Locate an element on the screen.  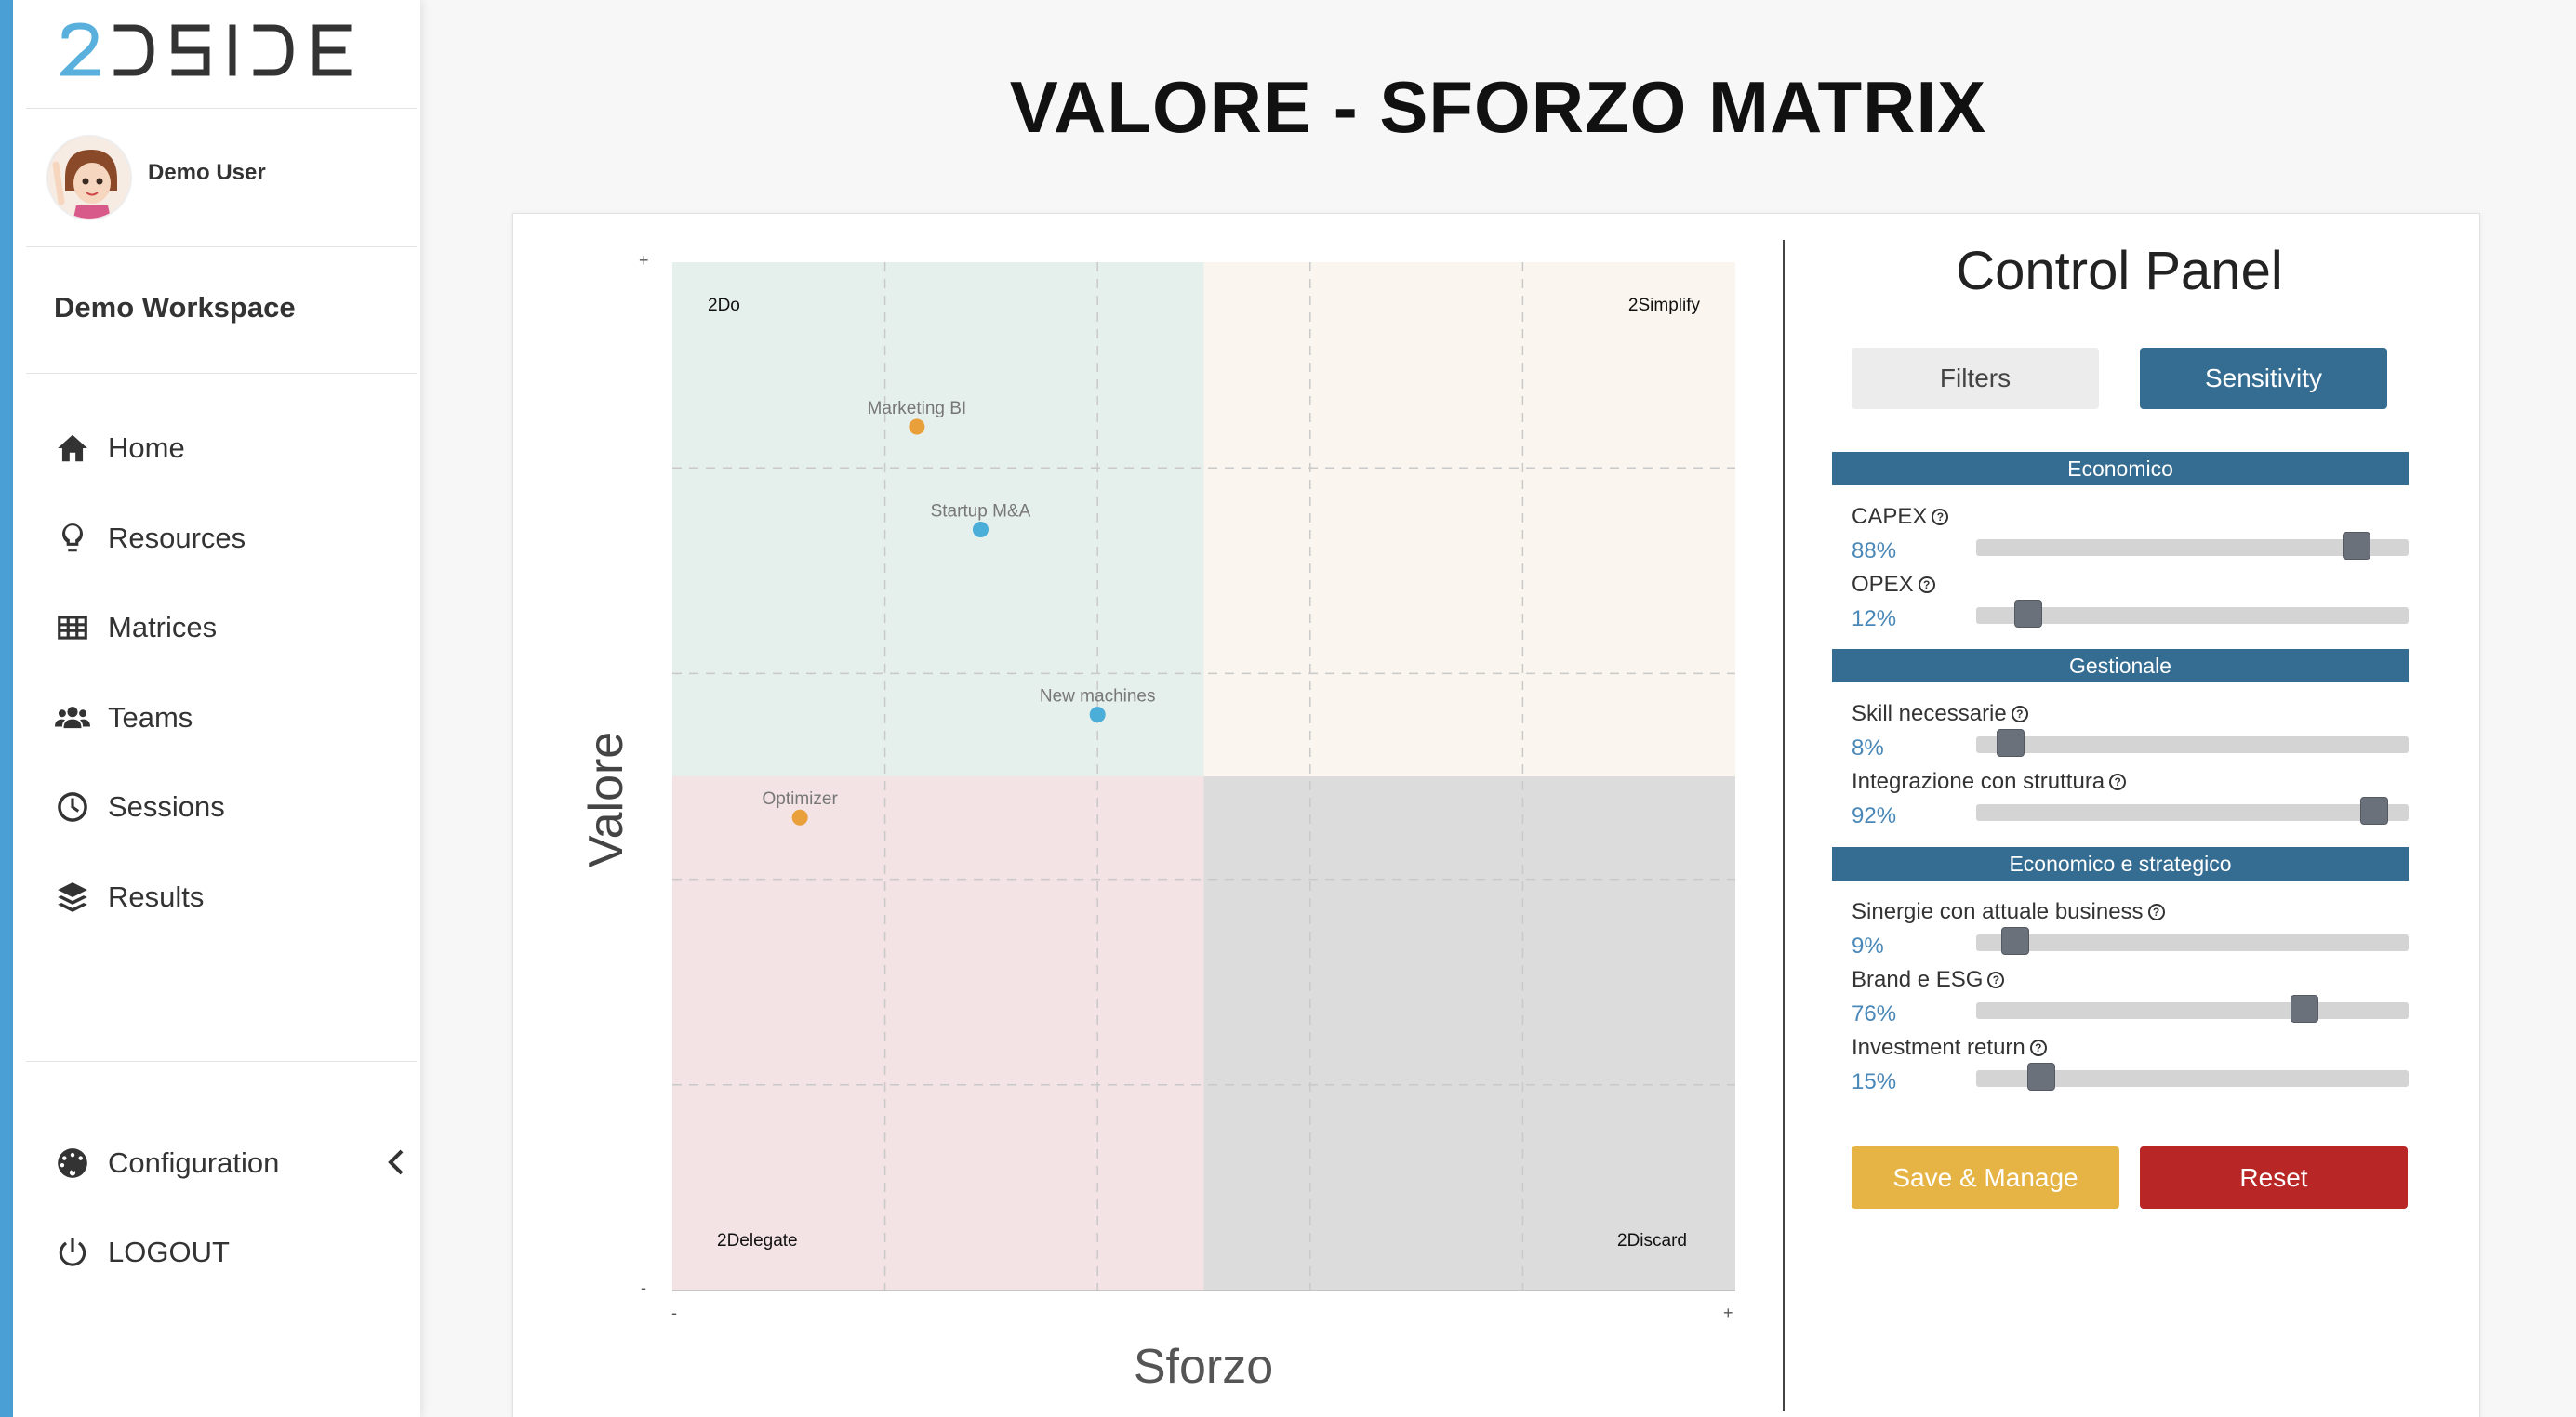
reset-button: Reset is located at coordinates (2274, 1177).